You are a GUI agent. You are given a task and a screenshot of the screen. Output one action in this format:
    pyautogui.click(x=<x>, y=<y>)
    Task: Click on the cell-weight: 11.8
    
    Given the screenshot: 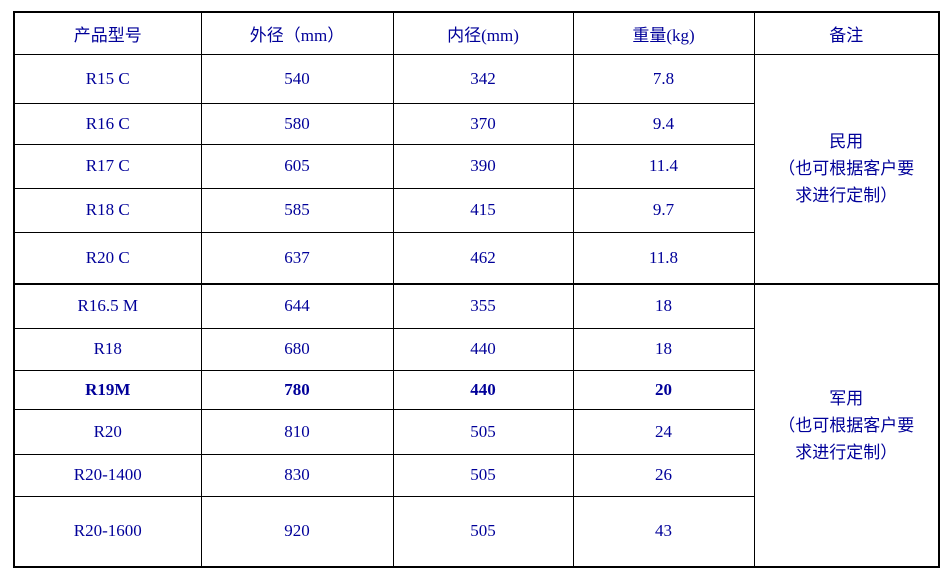 What is the action you would take?
    pyautogui.click(x=663, y=258)
    